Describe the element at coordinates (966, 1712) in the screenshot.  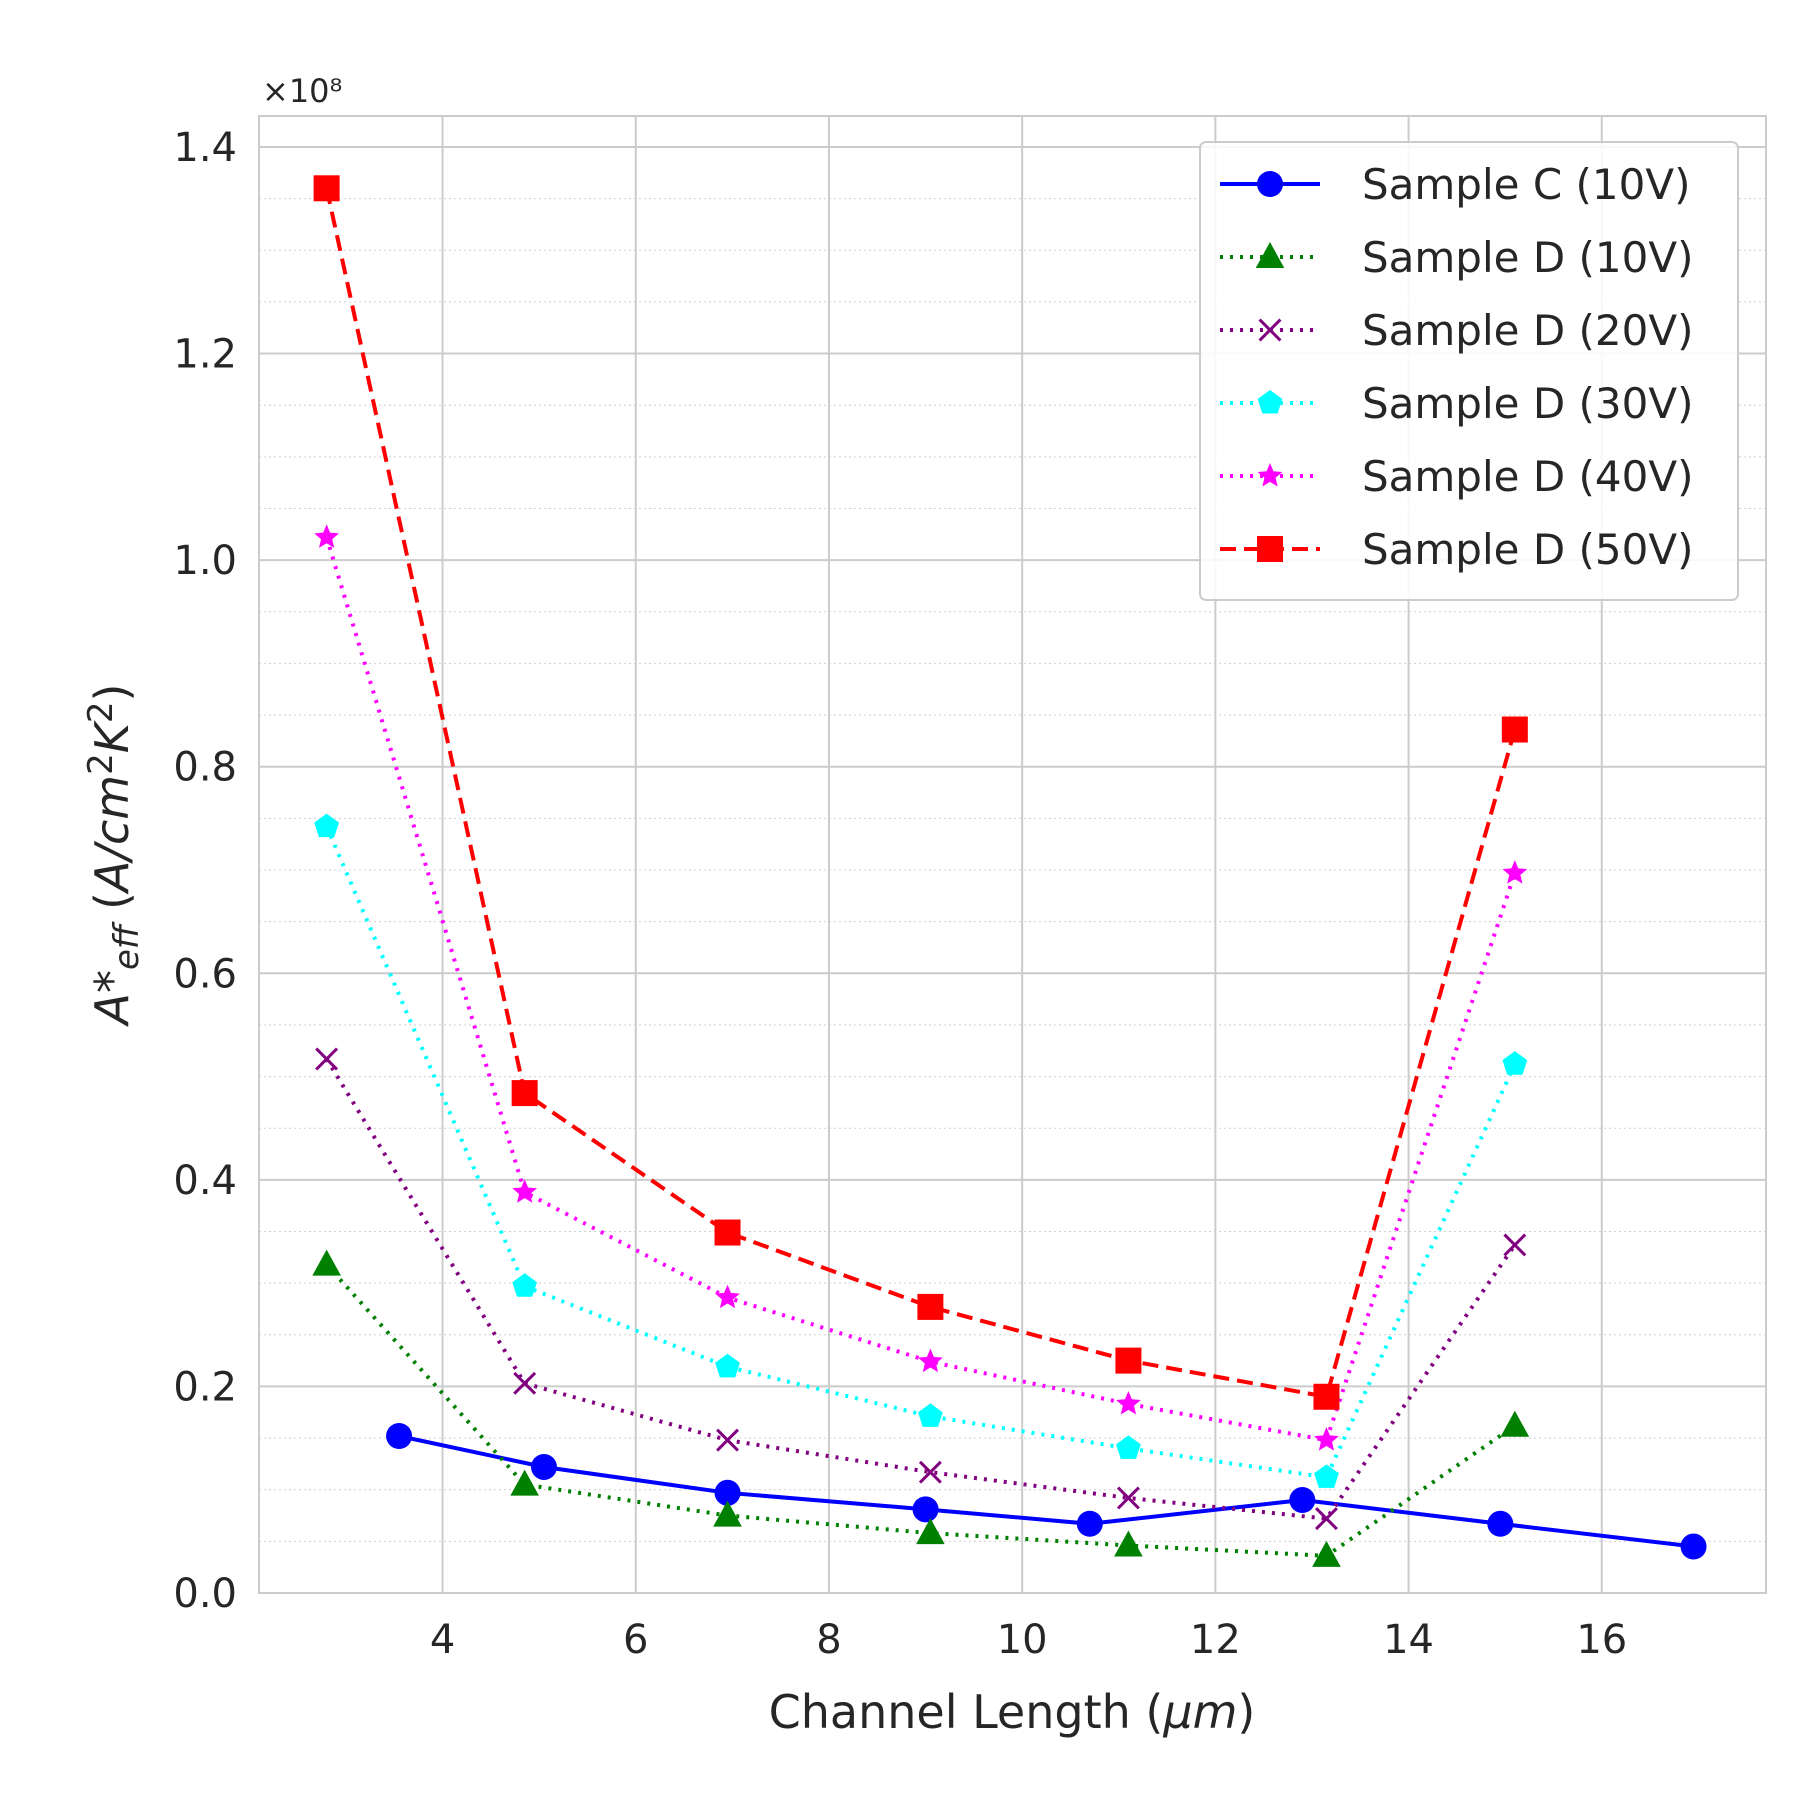
I see `x-axis-title-text: Channel Length (` at that location.